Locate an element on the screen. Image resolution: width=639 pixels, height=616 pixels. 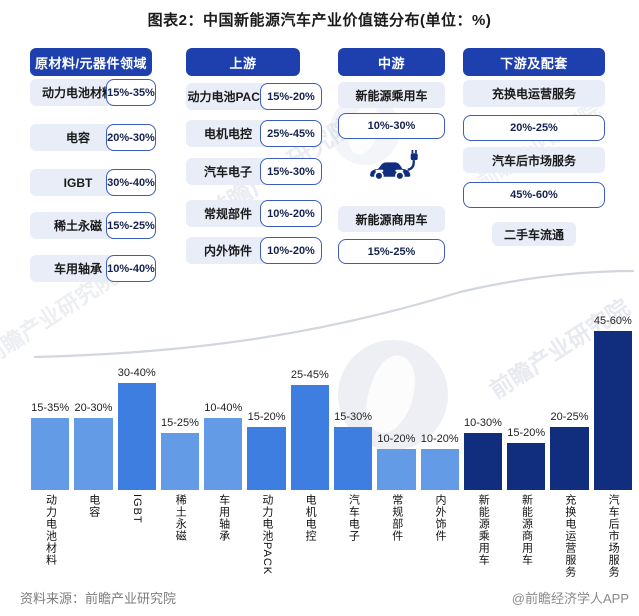
item-row: 常规部件 10%-20% is located at coordinates (254, 213).